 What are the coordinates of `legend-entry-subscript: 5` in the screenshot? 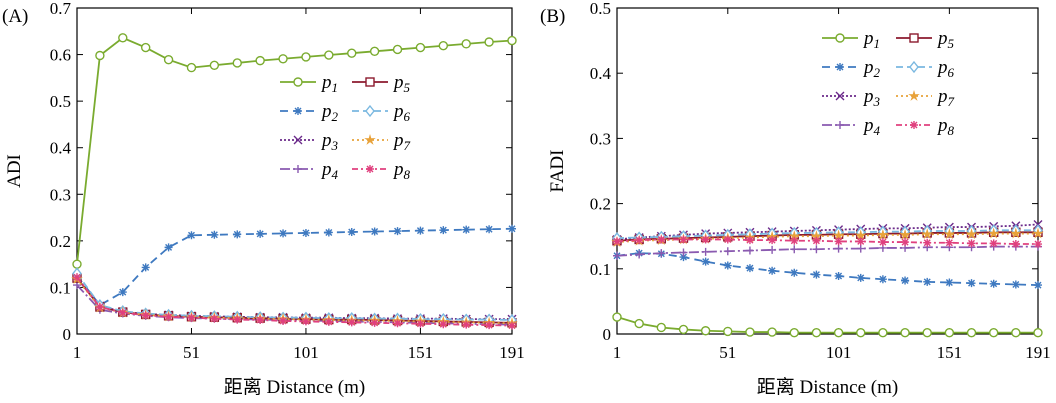 It's located at (951, 43).